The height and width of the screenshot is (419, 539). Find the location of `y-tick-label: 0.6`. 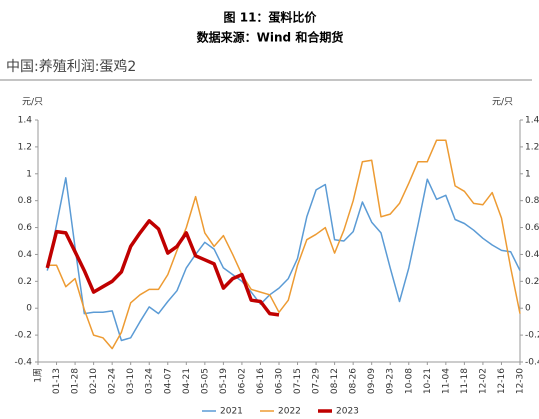

y-tick-label: 0.6 is located at coordinates (25, 228).